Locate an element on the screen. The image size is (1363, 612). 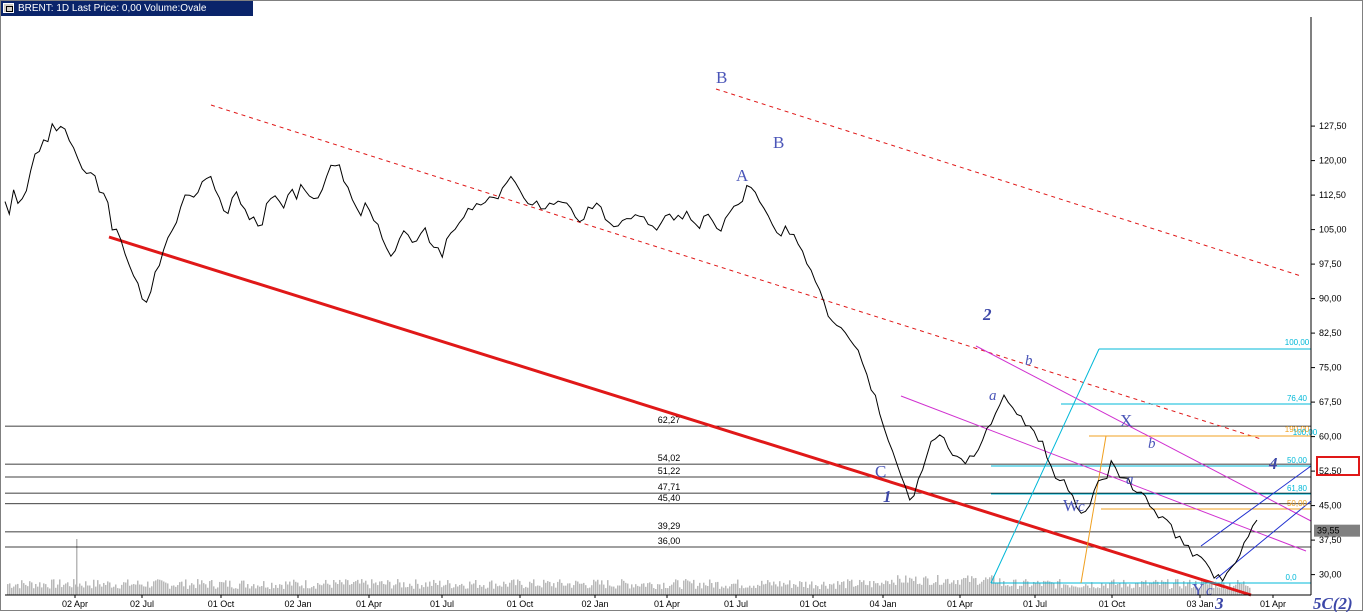
level-label: 47,71 is located at coordinates (669, 487).